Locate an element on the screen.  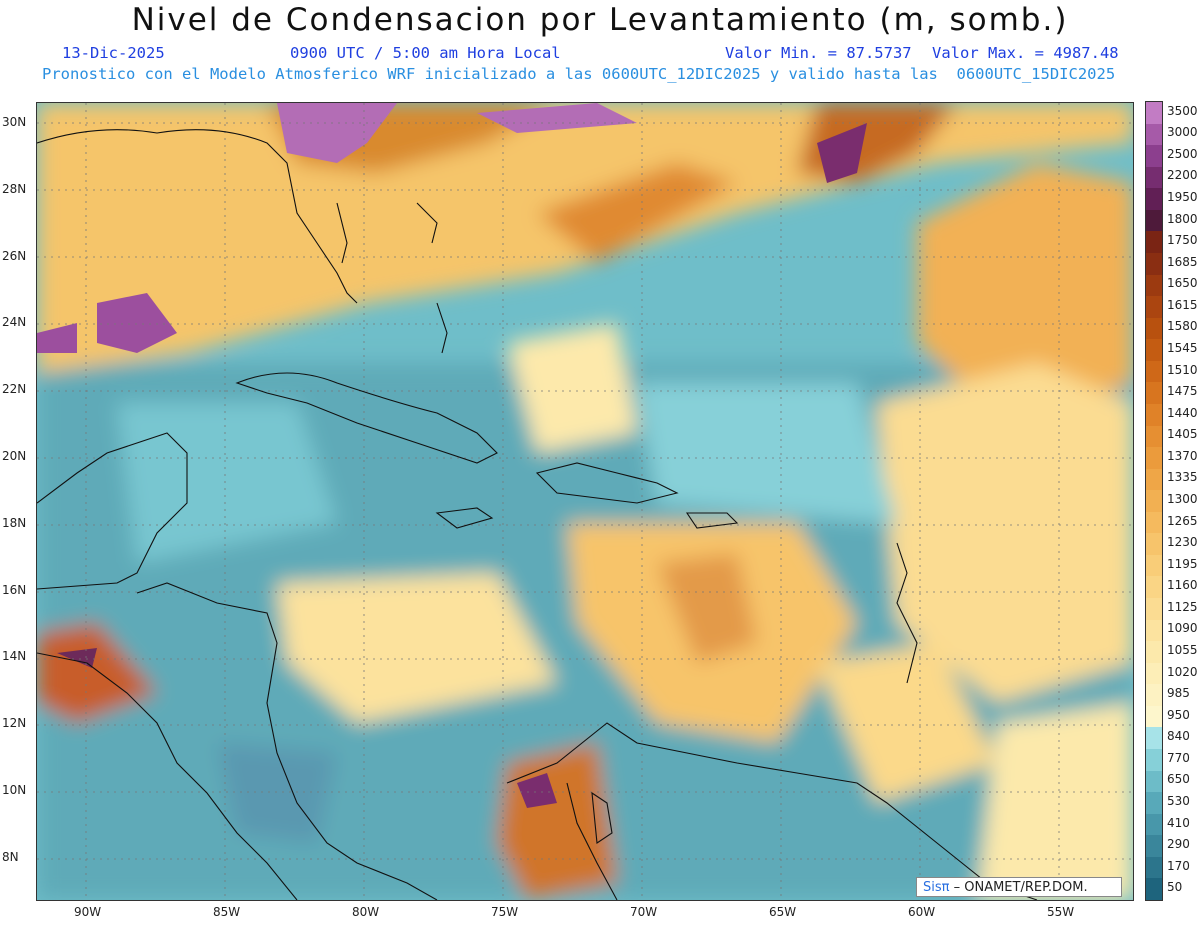
lat-tick-label: 14N is located at coordinates (14, 656).